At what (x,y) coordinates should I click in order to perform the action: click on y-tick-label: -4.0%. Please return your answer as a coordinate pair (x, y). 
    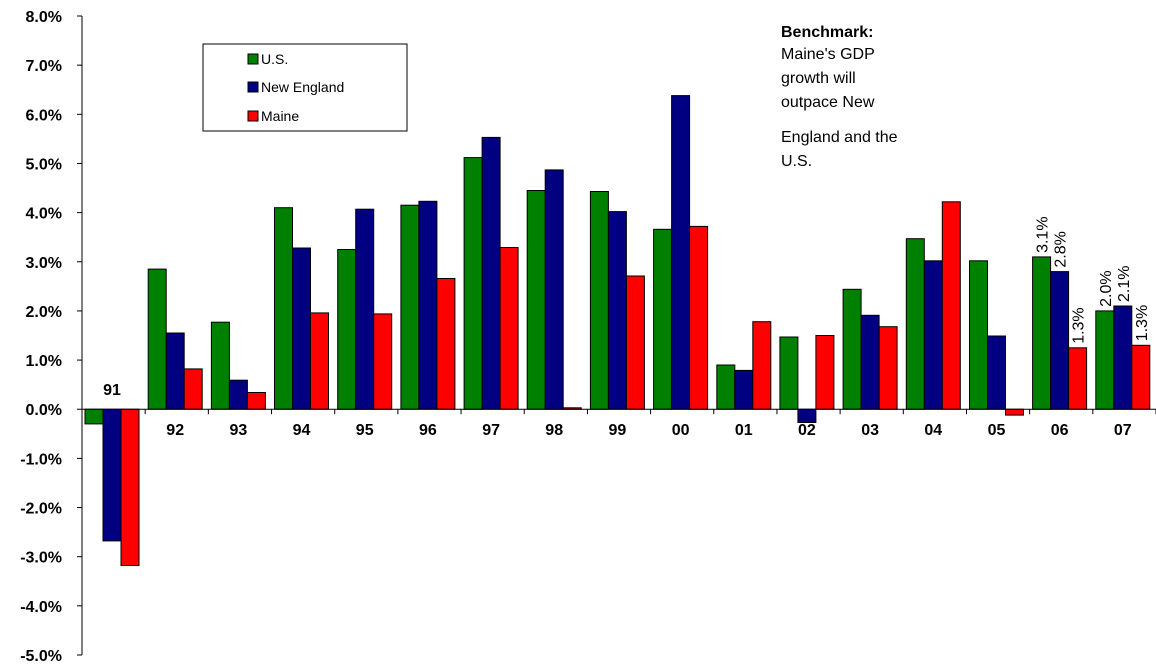
    Looking at the image, I should click on (41, 607).